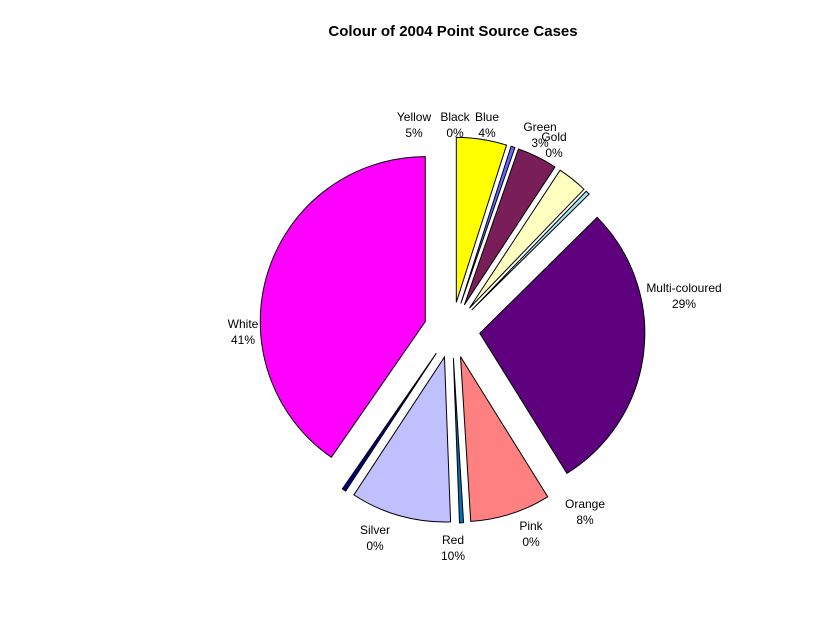 The height and width of the screenshot is (623, 819). What do you see at coordinates (585, 504) in the screenshot?
I see `slice-name-orange: Orange` at bounding box center [585, 504].